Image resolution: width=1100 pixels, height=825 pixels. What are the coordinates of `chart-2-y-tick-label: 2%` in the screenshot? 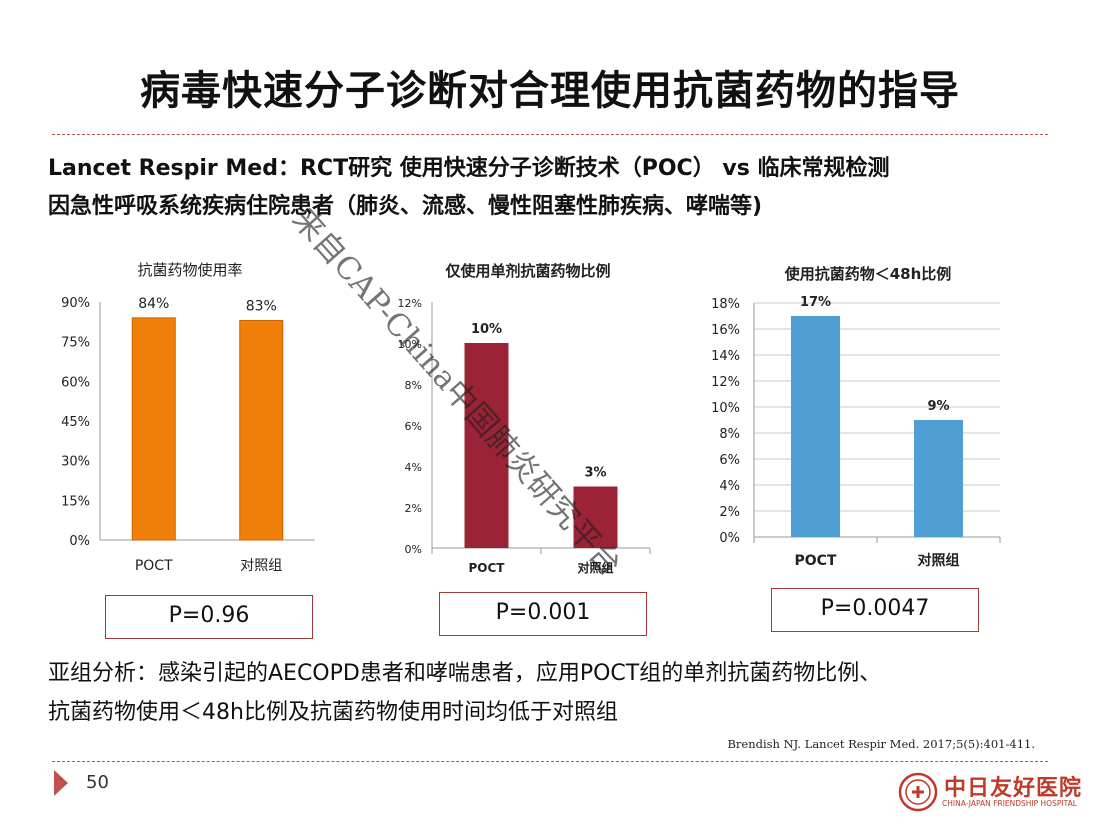 It's located at (413, 508).